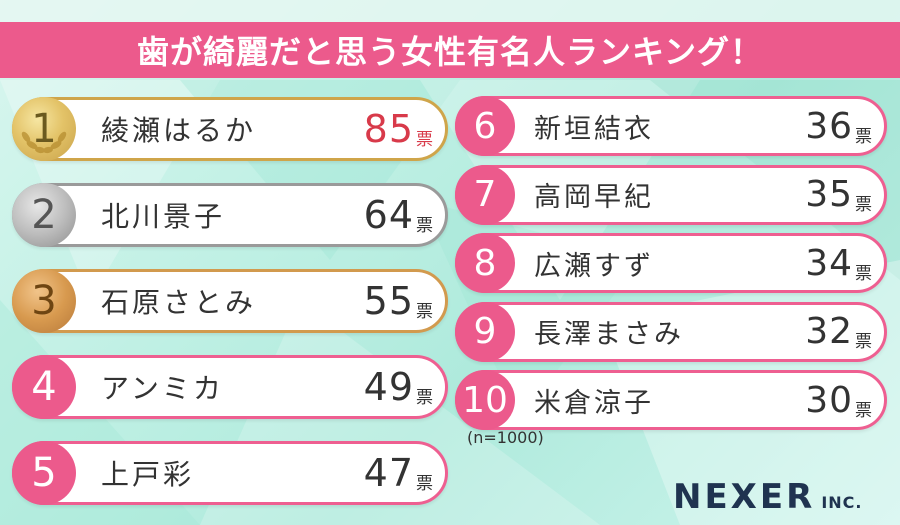 The width and height of the screenshot is (900, 525). Describe the element at coordinates (829, 263) in the screenshot. I see `vote-value: 34` at that location.